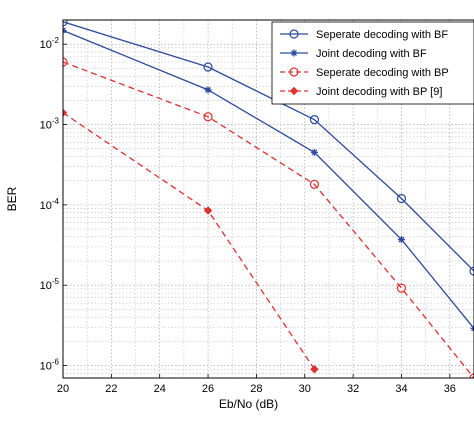  I want to click on x-tick-label: 32, so click(353, 389).